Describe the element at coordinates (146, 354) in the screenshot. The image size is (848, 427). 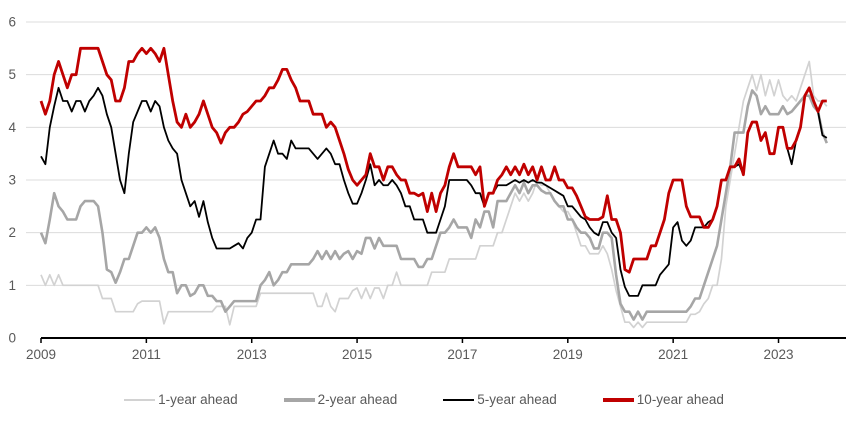
I see `svg-text: 2011` at that location.